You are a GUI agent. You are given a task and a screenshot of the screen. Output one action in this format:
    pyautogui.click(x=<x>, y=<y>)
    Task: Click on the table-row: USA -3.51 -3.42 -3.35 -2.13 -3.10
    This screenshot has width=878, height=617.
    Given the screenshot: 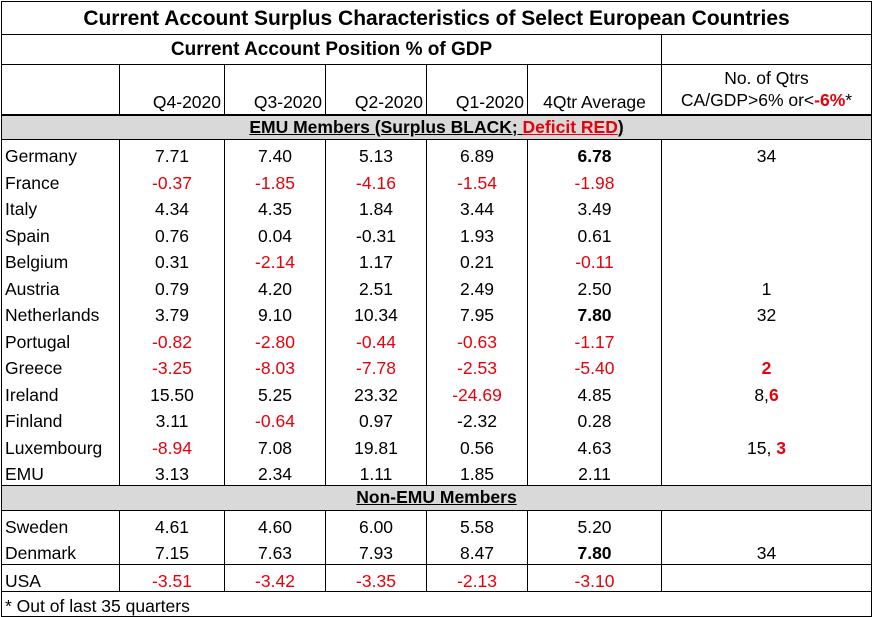 What is the action you would take?
    pyautogui.click(x=436, y=577)
    